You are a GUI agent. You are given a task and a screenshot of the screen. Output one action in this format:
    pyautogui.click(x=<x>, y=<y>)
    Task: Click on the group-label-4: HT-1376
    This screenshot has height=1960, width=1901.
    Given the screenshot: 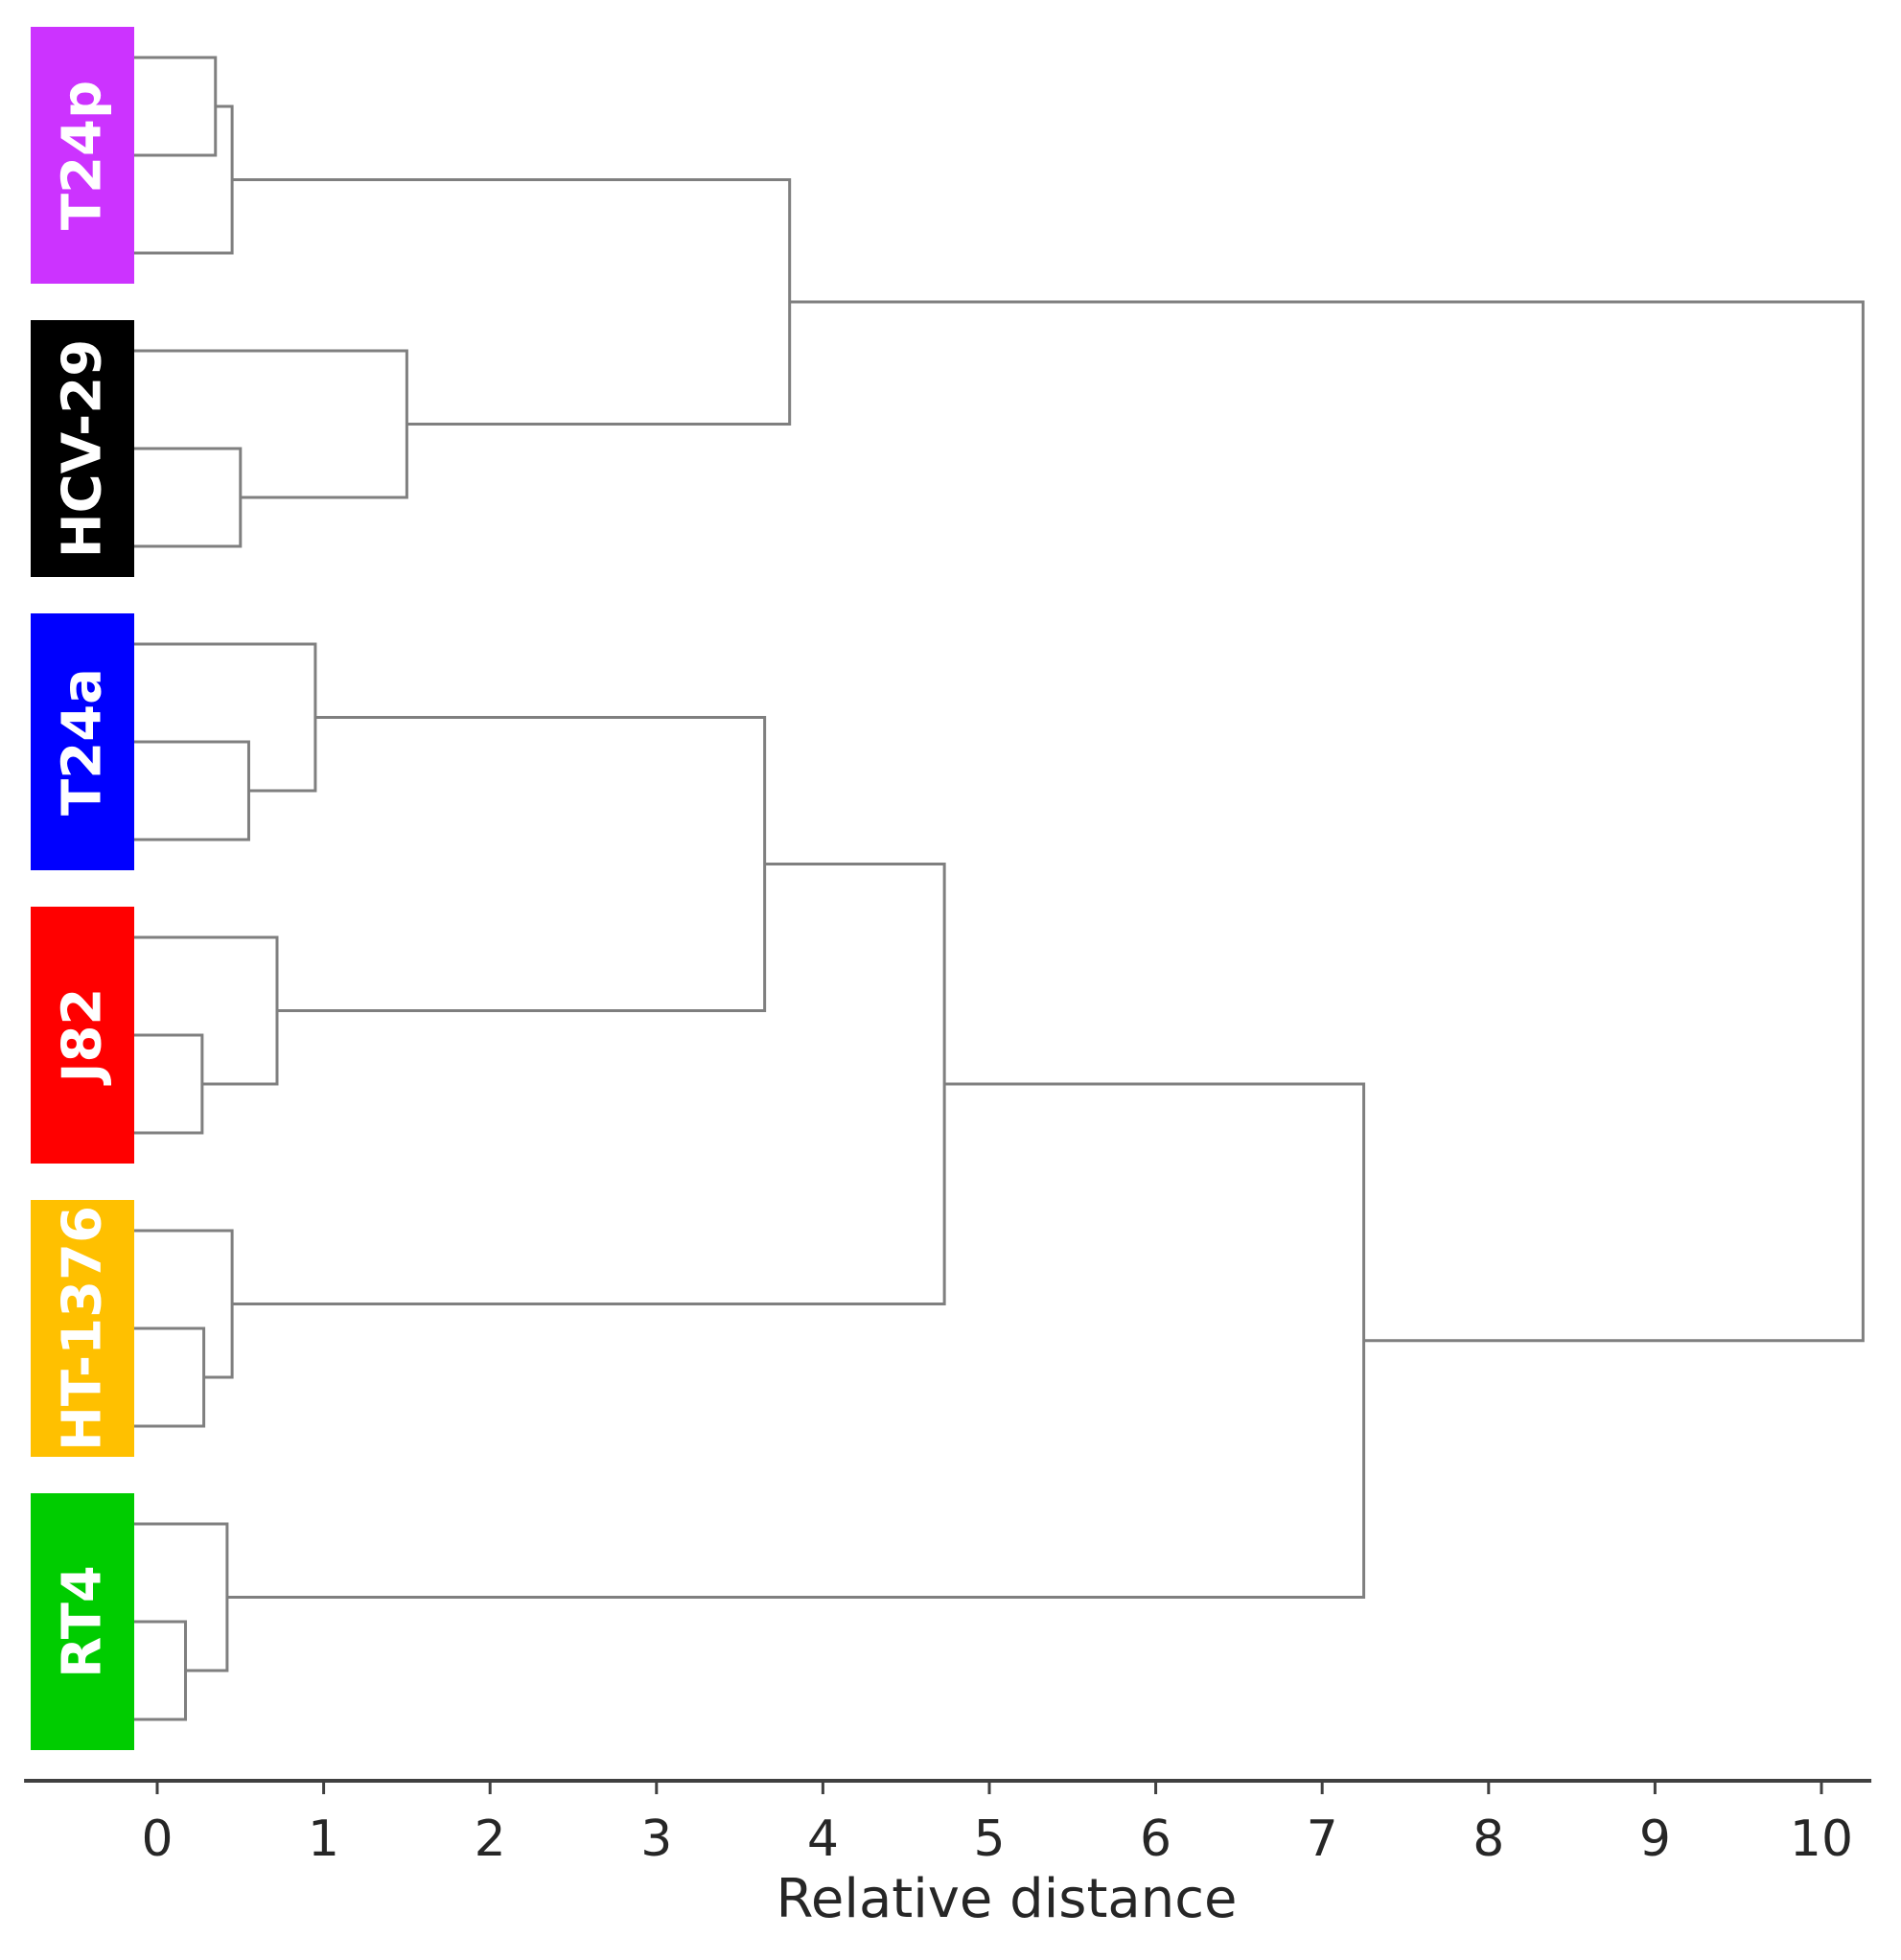 What is the action you would take?
    pyautogui.click(x=83, y=1328)
    